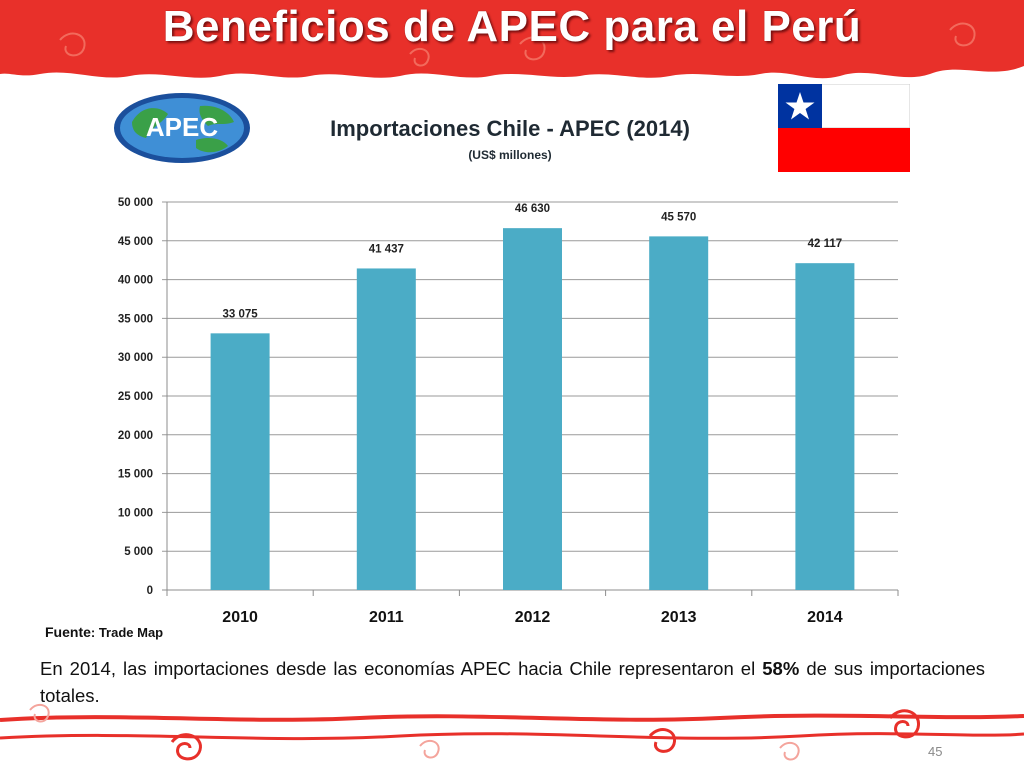 The width and height of the screenshot is (1024, 768). Describe the element at coordinates (533, 617) in the screenshot. I see `x-tick-label: 2012` at that location.